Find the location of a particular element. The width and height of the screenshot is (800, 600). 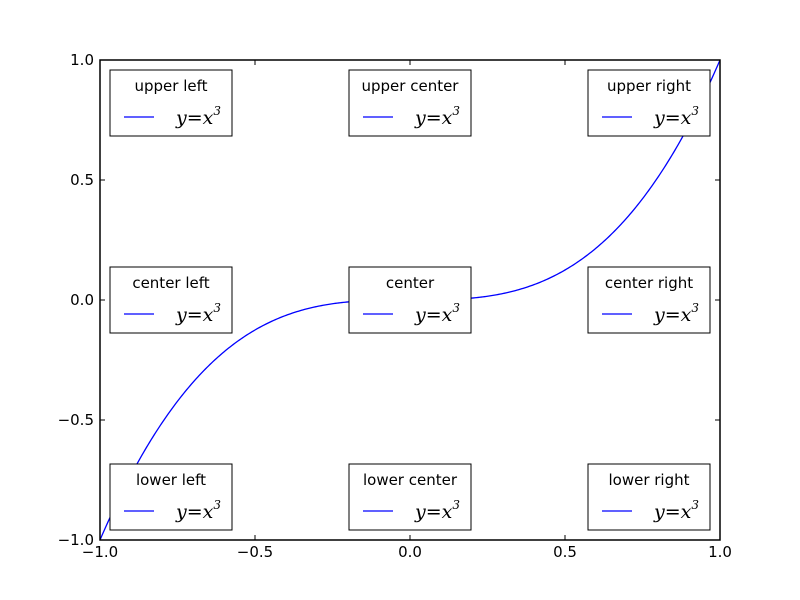

legend-title: upper right is located at coordinates (649, 86).